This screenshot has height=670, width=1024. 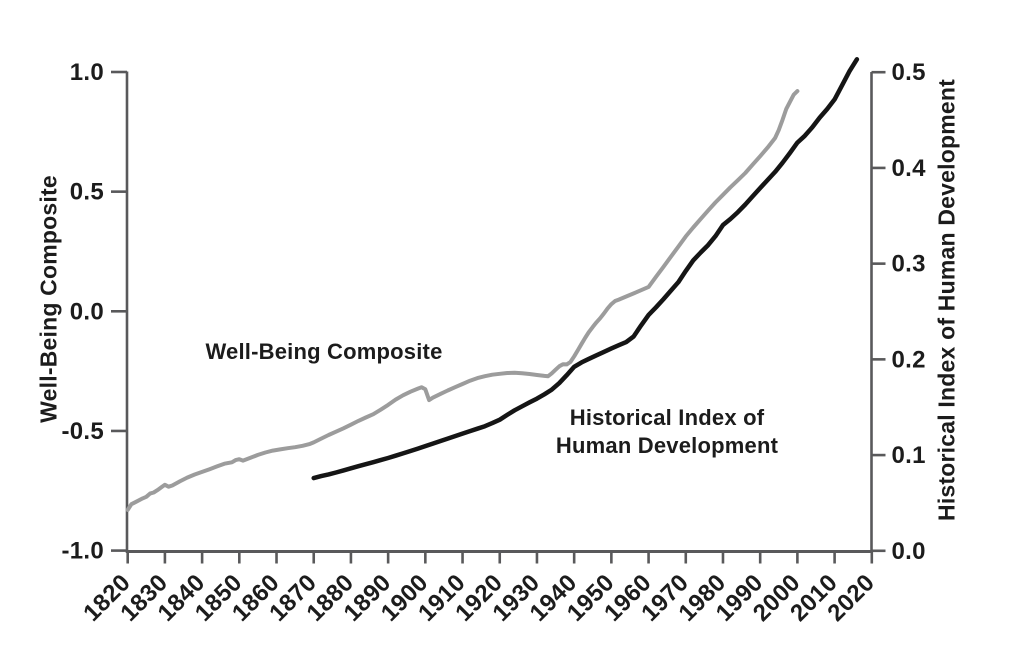 I want to click on hihd-series-label: Historical Index of Human Development, so click(x=667, y=432).